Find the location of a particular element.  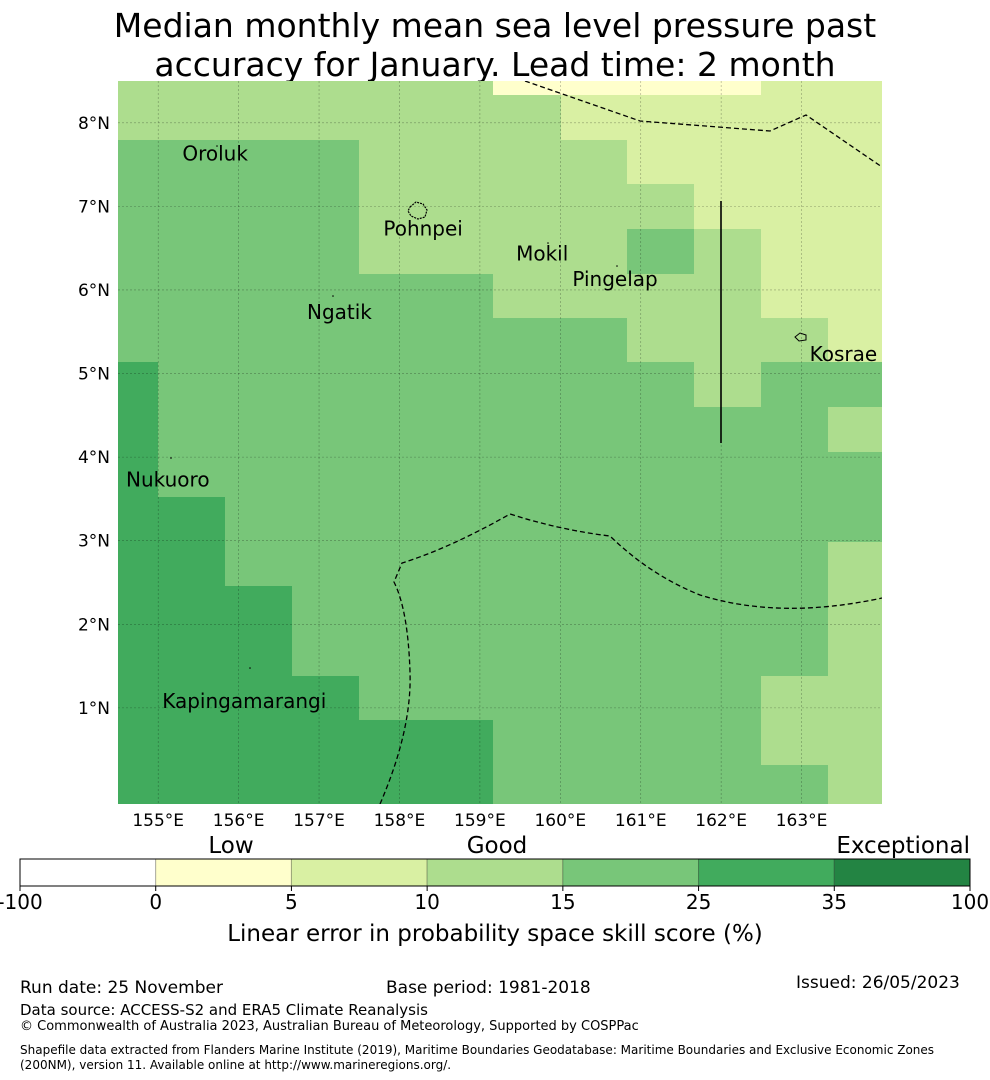

issued-date: Issued: 26/05/2023 is located at coordinates (878, 983).